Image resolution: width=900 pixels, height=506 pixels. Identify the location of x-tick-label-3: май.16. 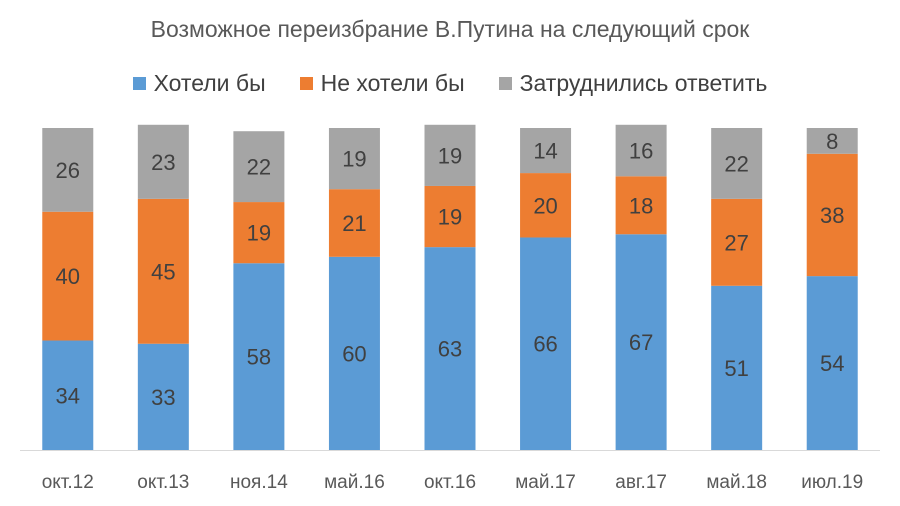
(354, 482).